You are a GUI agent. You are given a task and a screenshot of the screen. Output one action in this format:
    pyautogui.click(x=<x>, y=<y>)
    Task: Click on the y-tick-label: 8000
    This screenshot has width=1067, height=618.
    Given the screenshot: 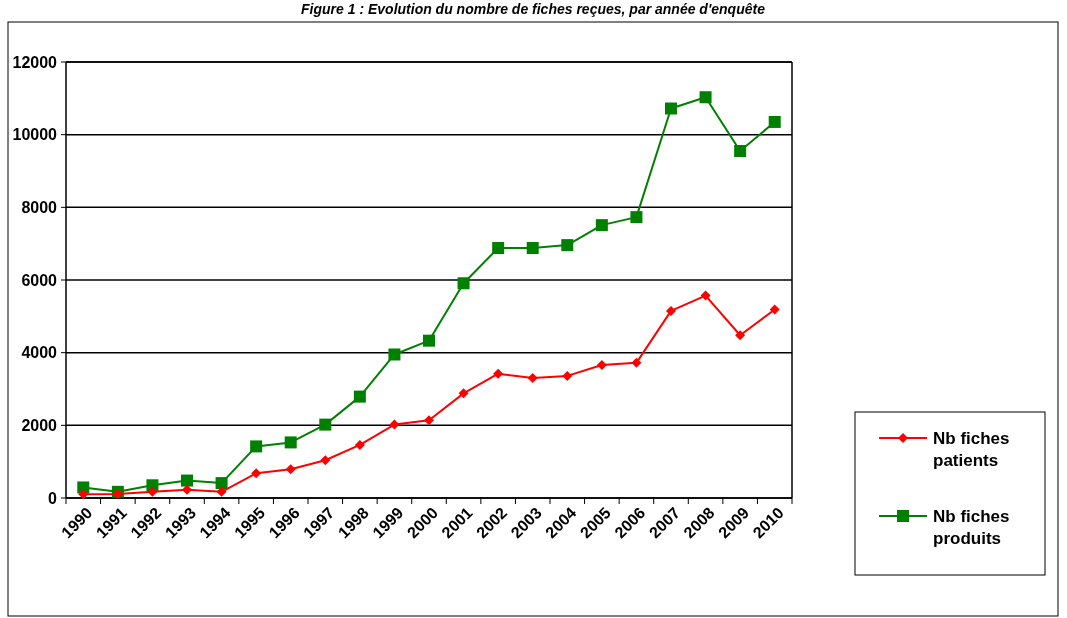 What is the action you would take?
    pyautogui.click(x=39, y=207)
    